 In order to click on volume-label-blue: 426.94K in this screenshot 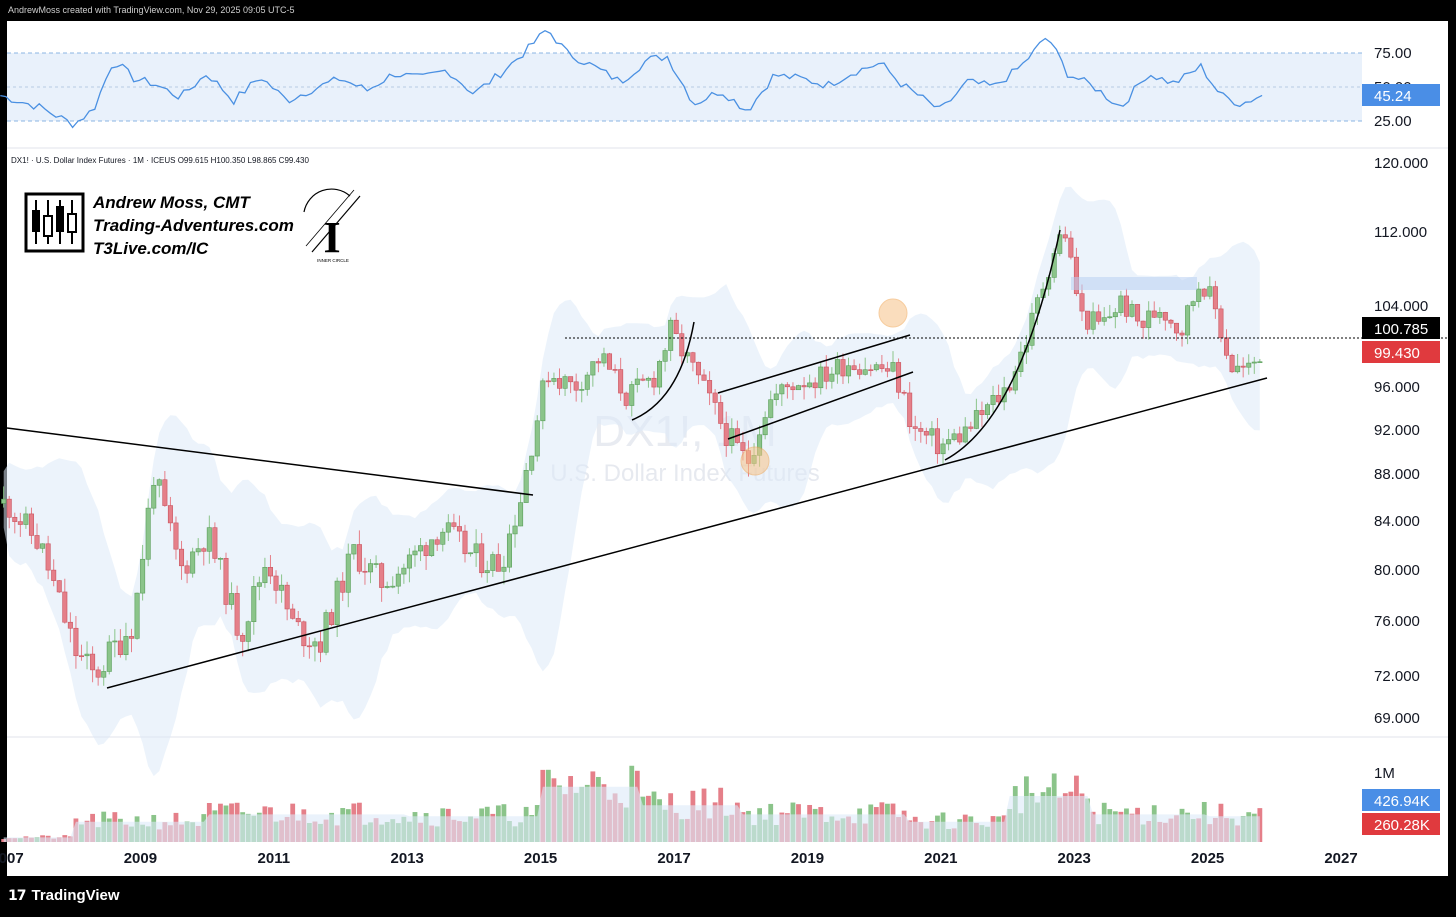, I will do `click(1402, 801)`.